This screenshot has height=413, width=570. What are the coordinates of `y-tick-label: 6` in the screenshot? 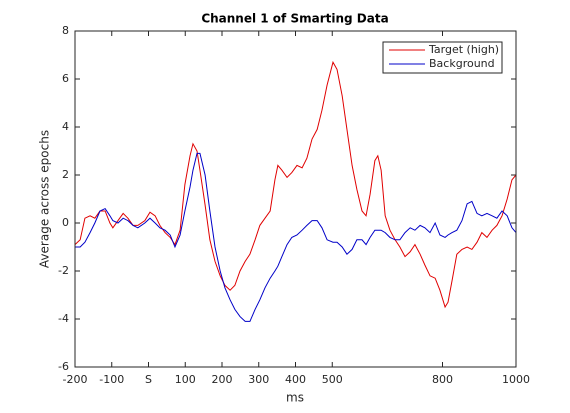 It's located at (65, 78).